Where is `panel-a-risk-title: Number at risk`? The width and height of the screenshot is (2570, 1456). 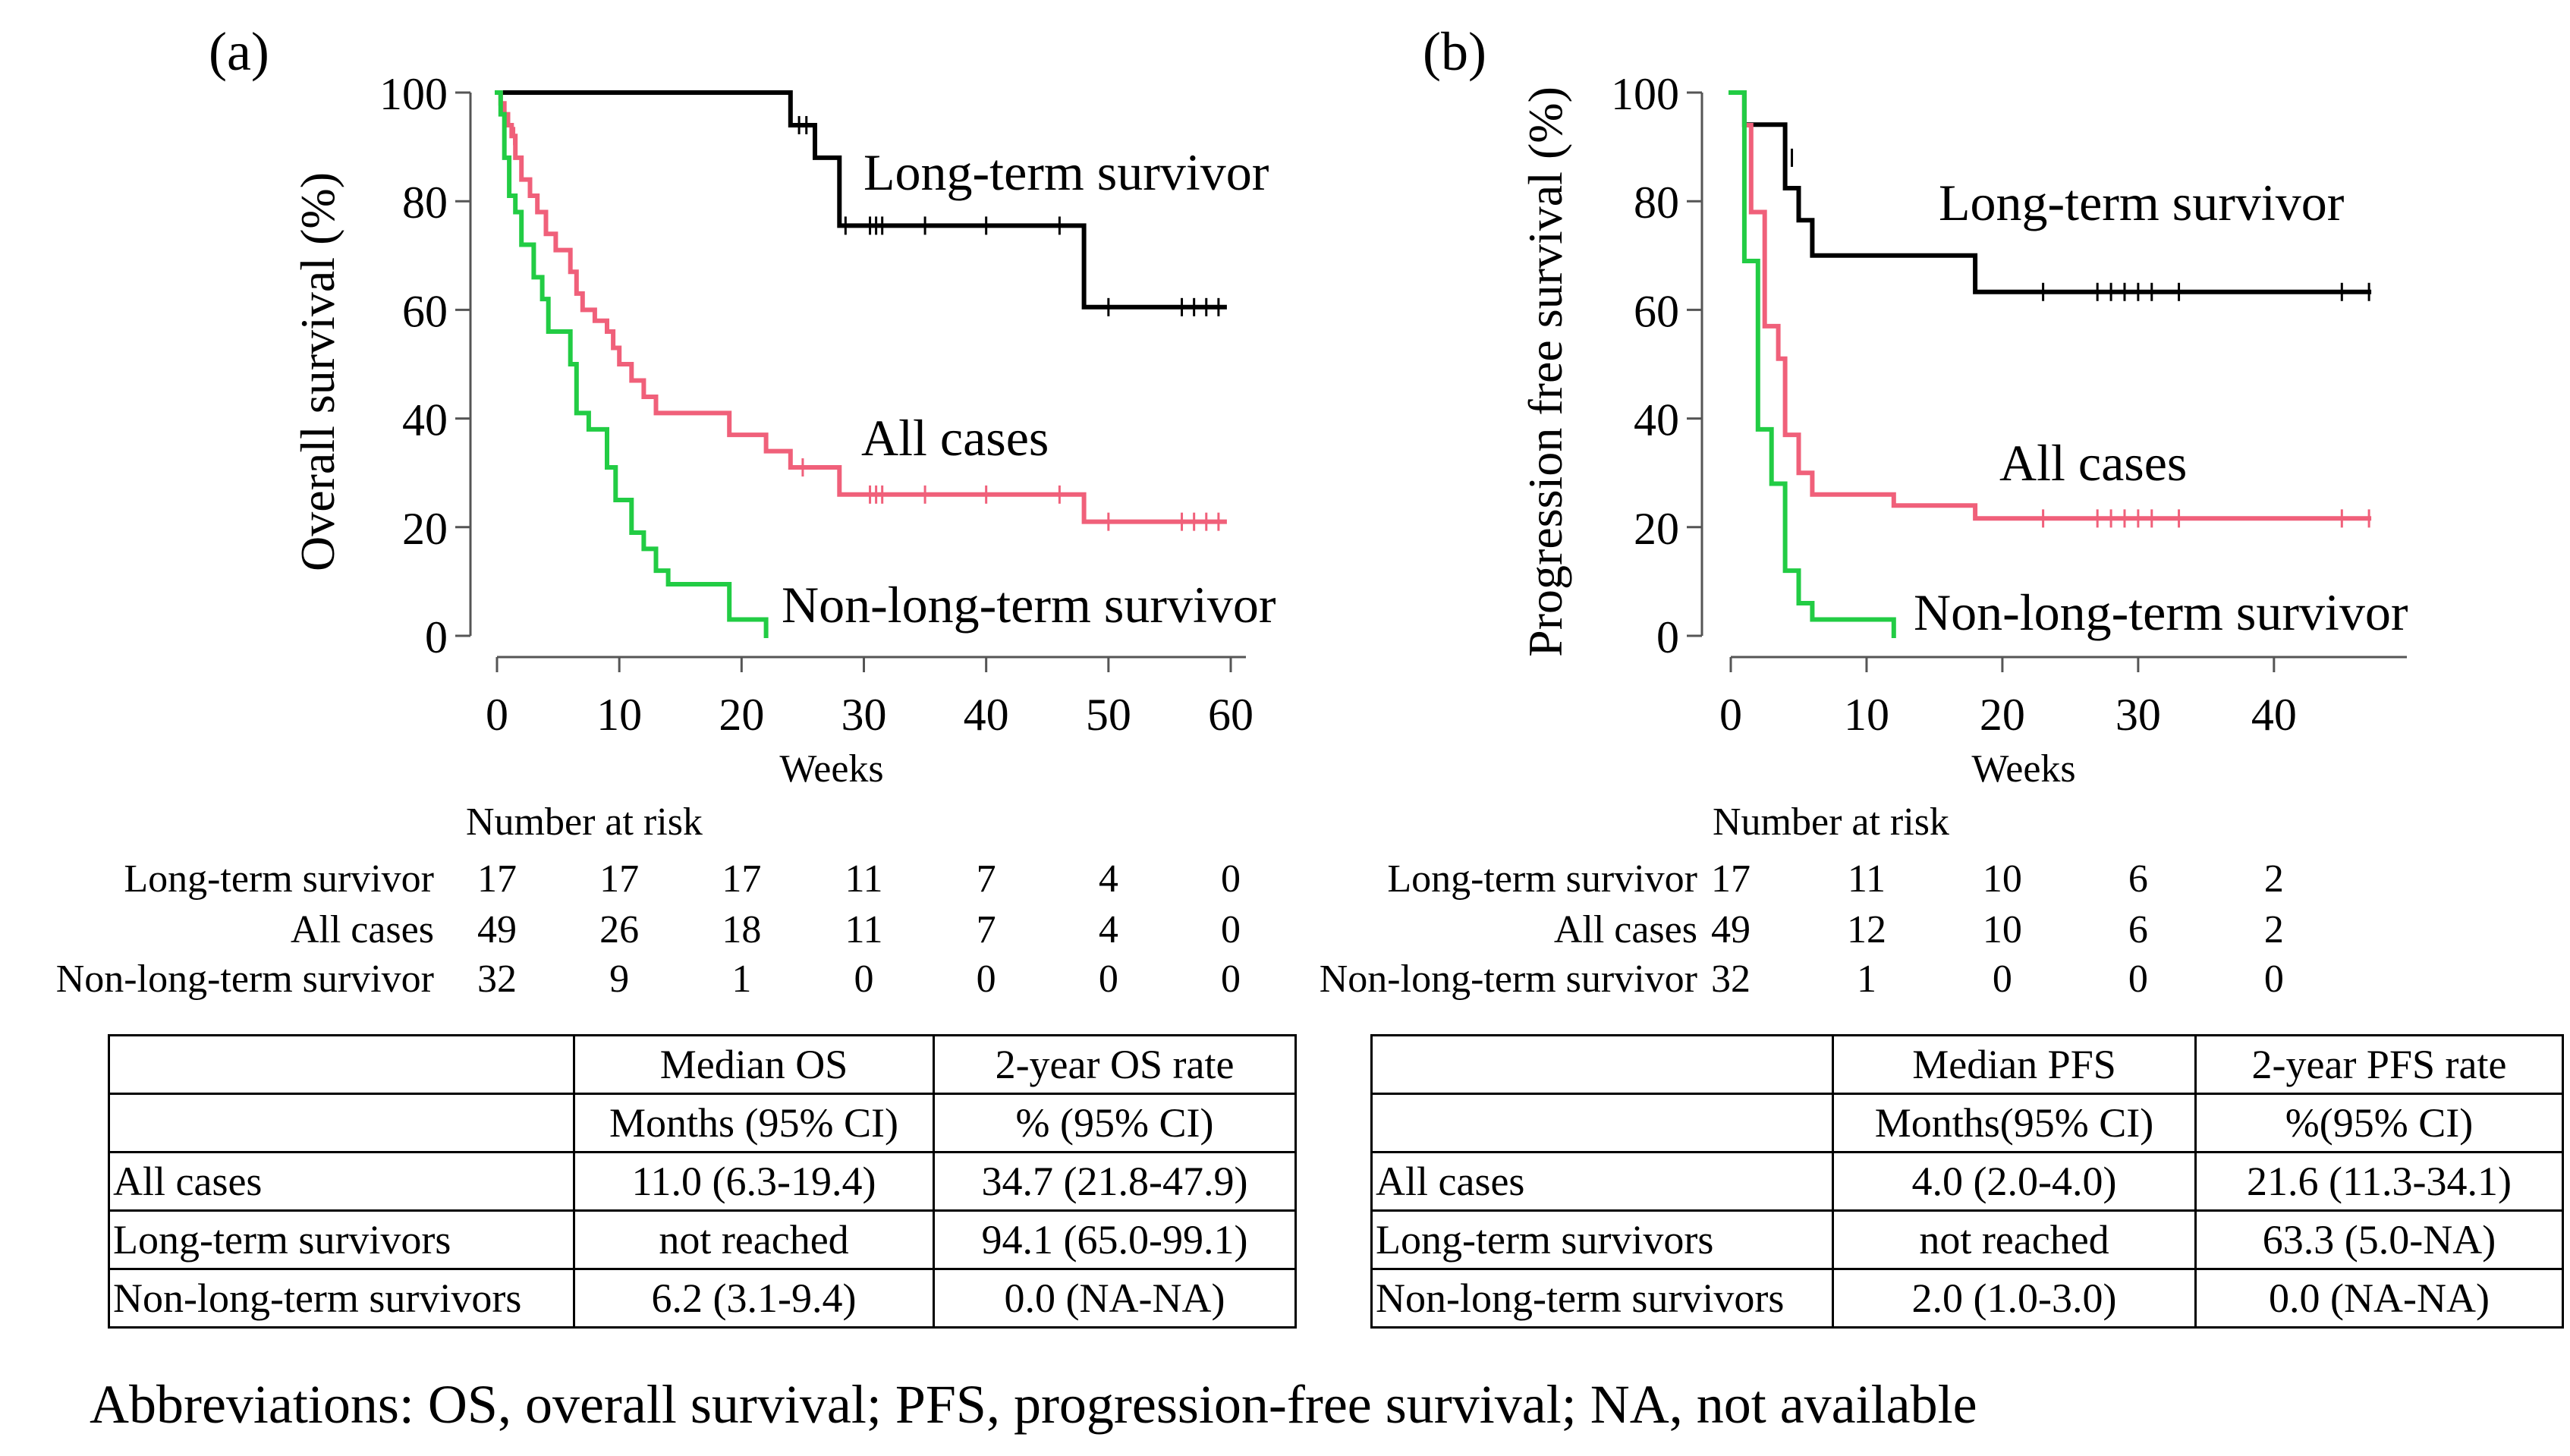
panel-a-risk-title: Number at risk is located at coordinates (584, 822).